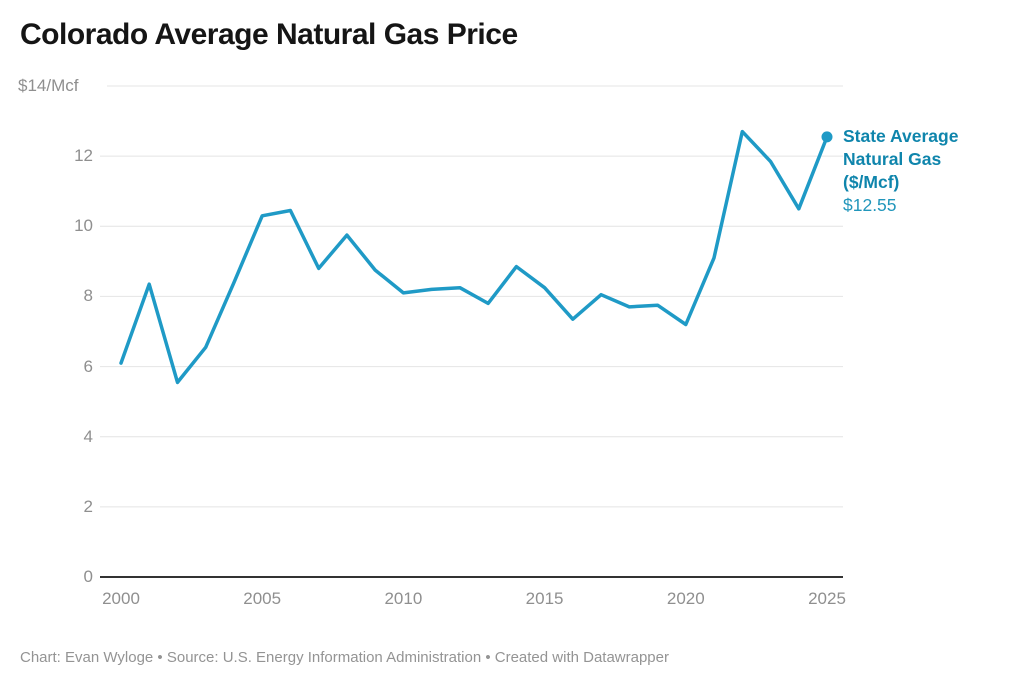 The height and width of the screenshot is (685, 1024). What do you see at coordinates (88, 506) in the screenshot?
I see `y-axis-tick-label: 2` at bounding box center [88, 506].